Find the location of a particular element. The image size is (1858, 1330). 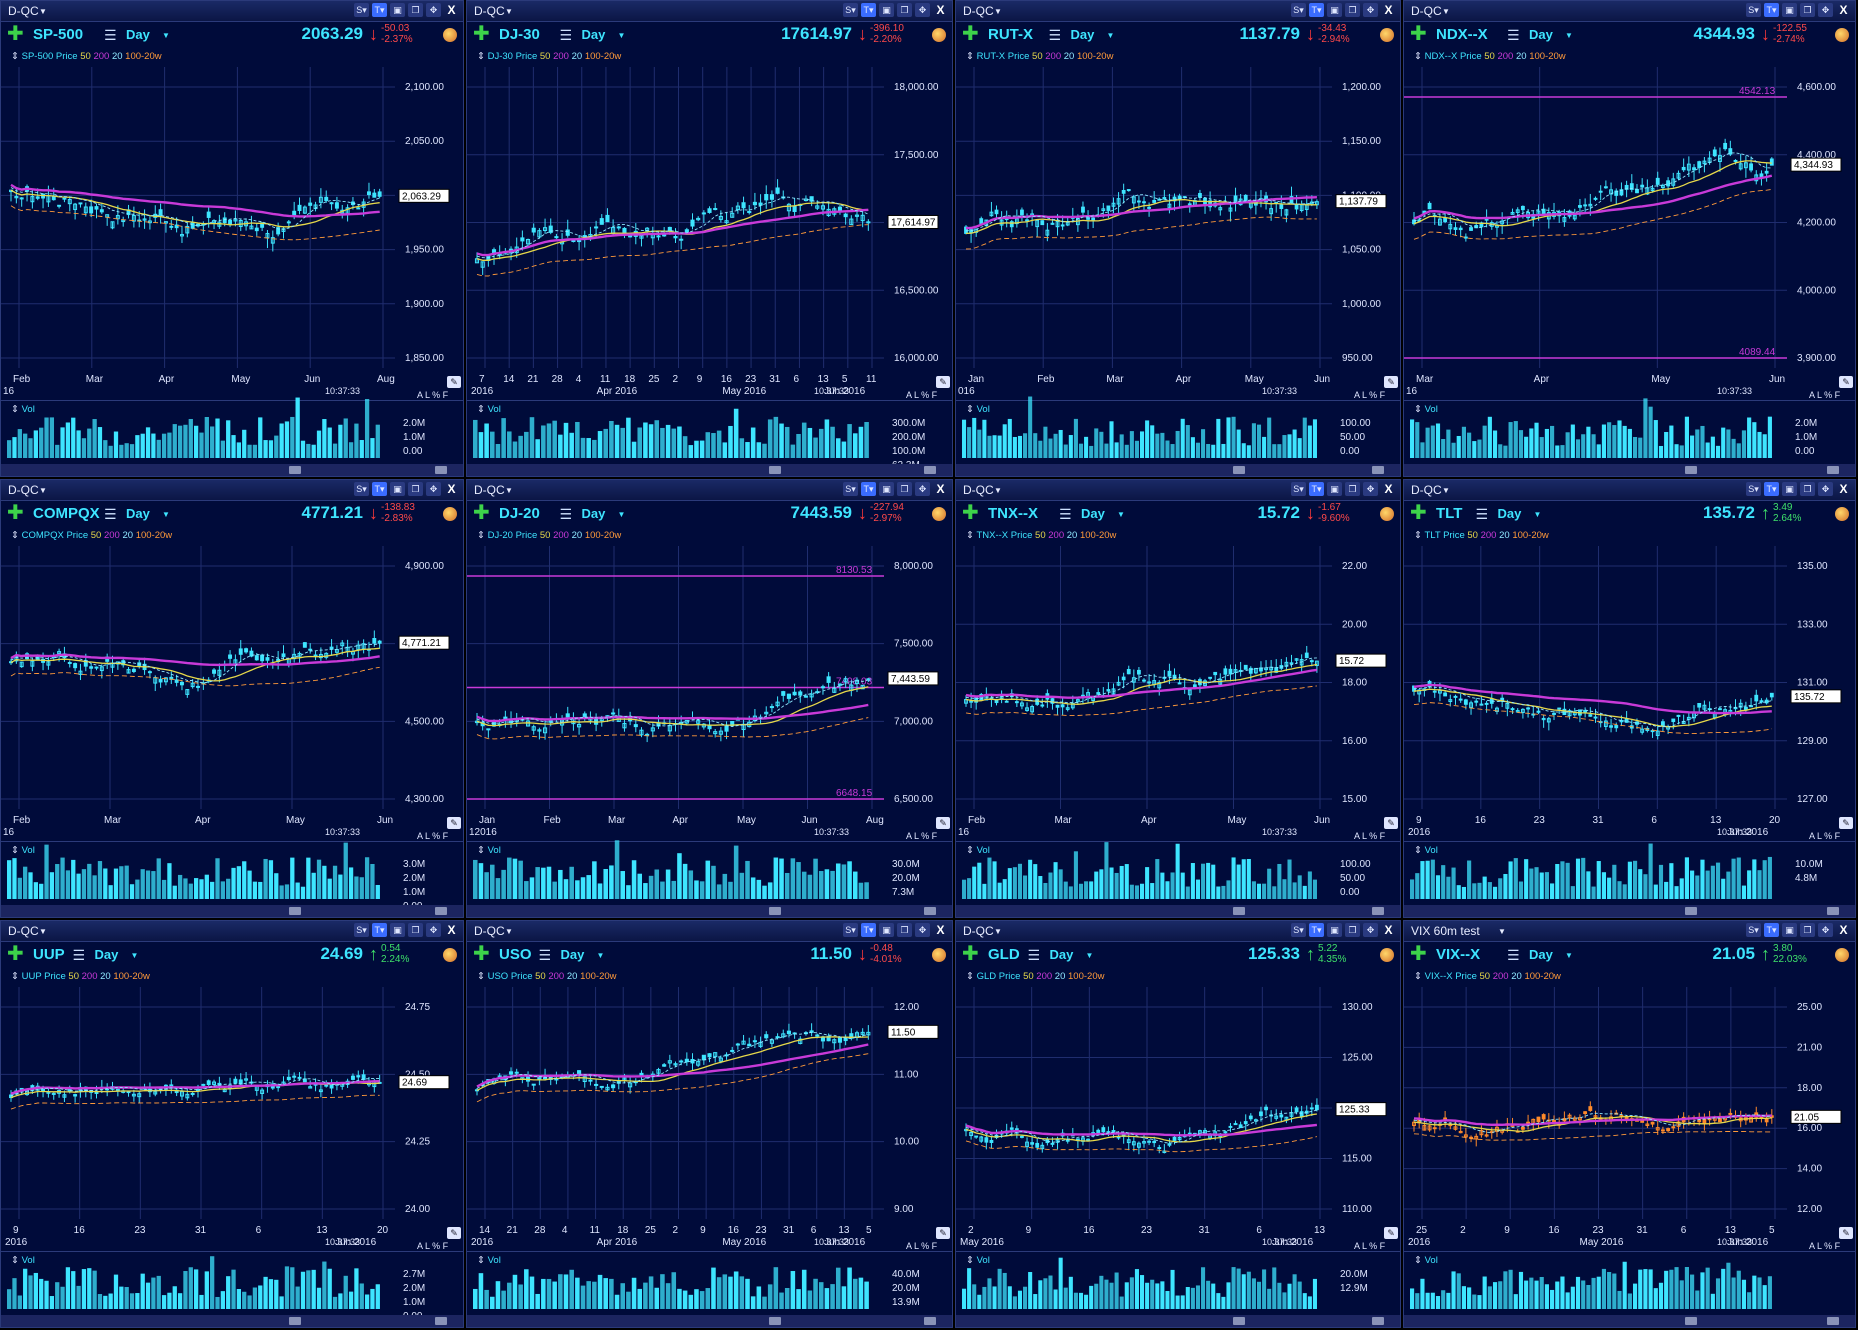

symbol-label: GLD is located at coordinates (1004, 954).